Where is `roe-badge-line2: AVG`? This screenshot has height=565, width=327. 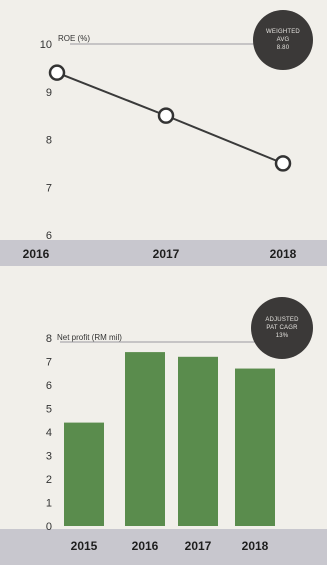
roe-badge-line2: AVG is located at coordinates (283, 40).